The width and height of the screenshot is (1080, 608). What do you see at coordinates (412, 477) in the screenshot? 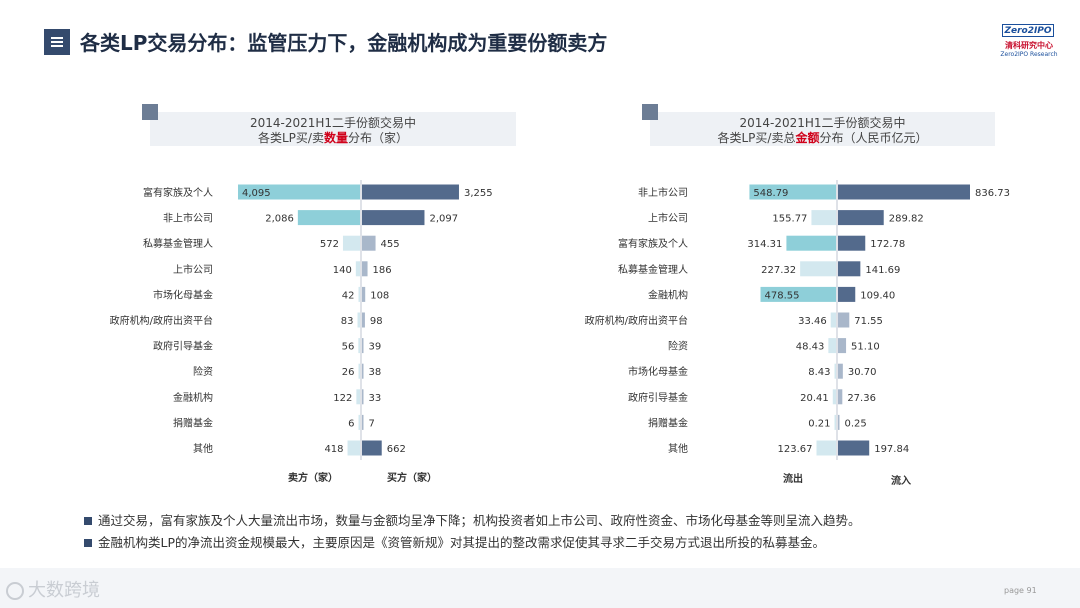
I see `buy-legend-label: 买方（家）` at bounding box center [412, 477].